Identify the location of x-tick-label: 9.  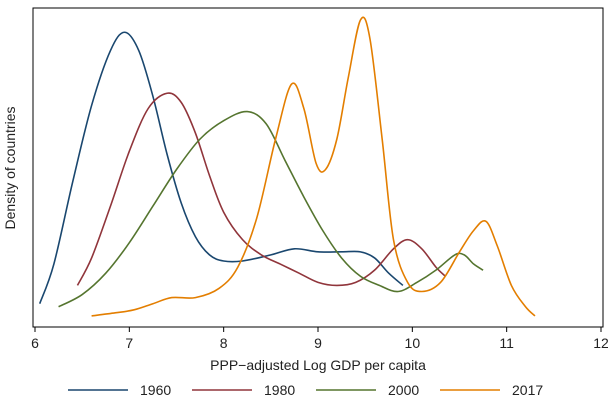
(318, 343).